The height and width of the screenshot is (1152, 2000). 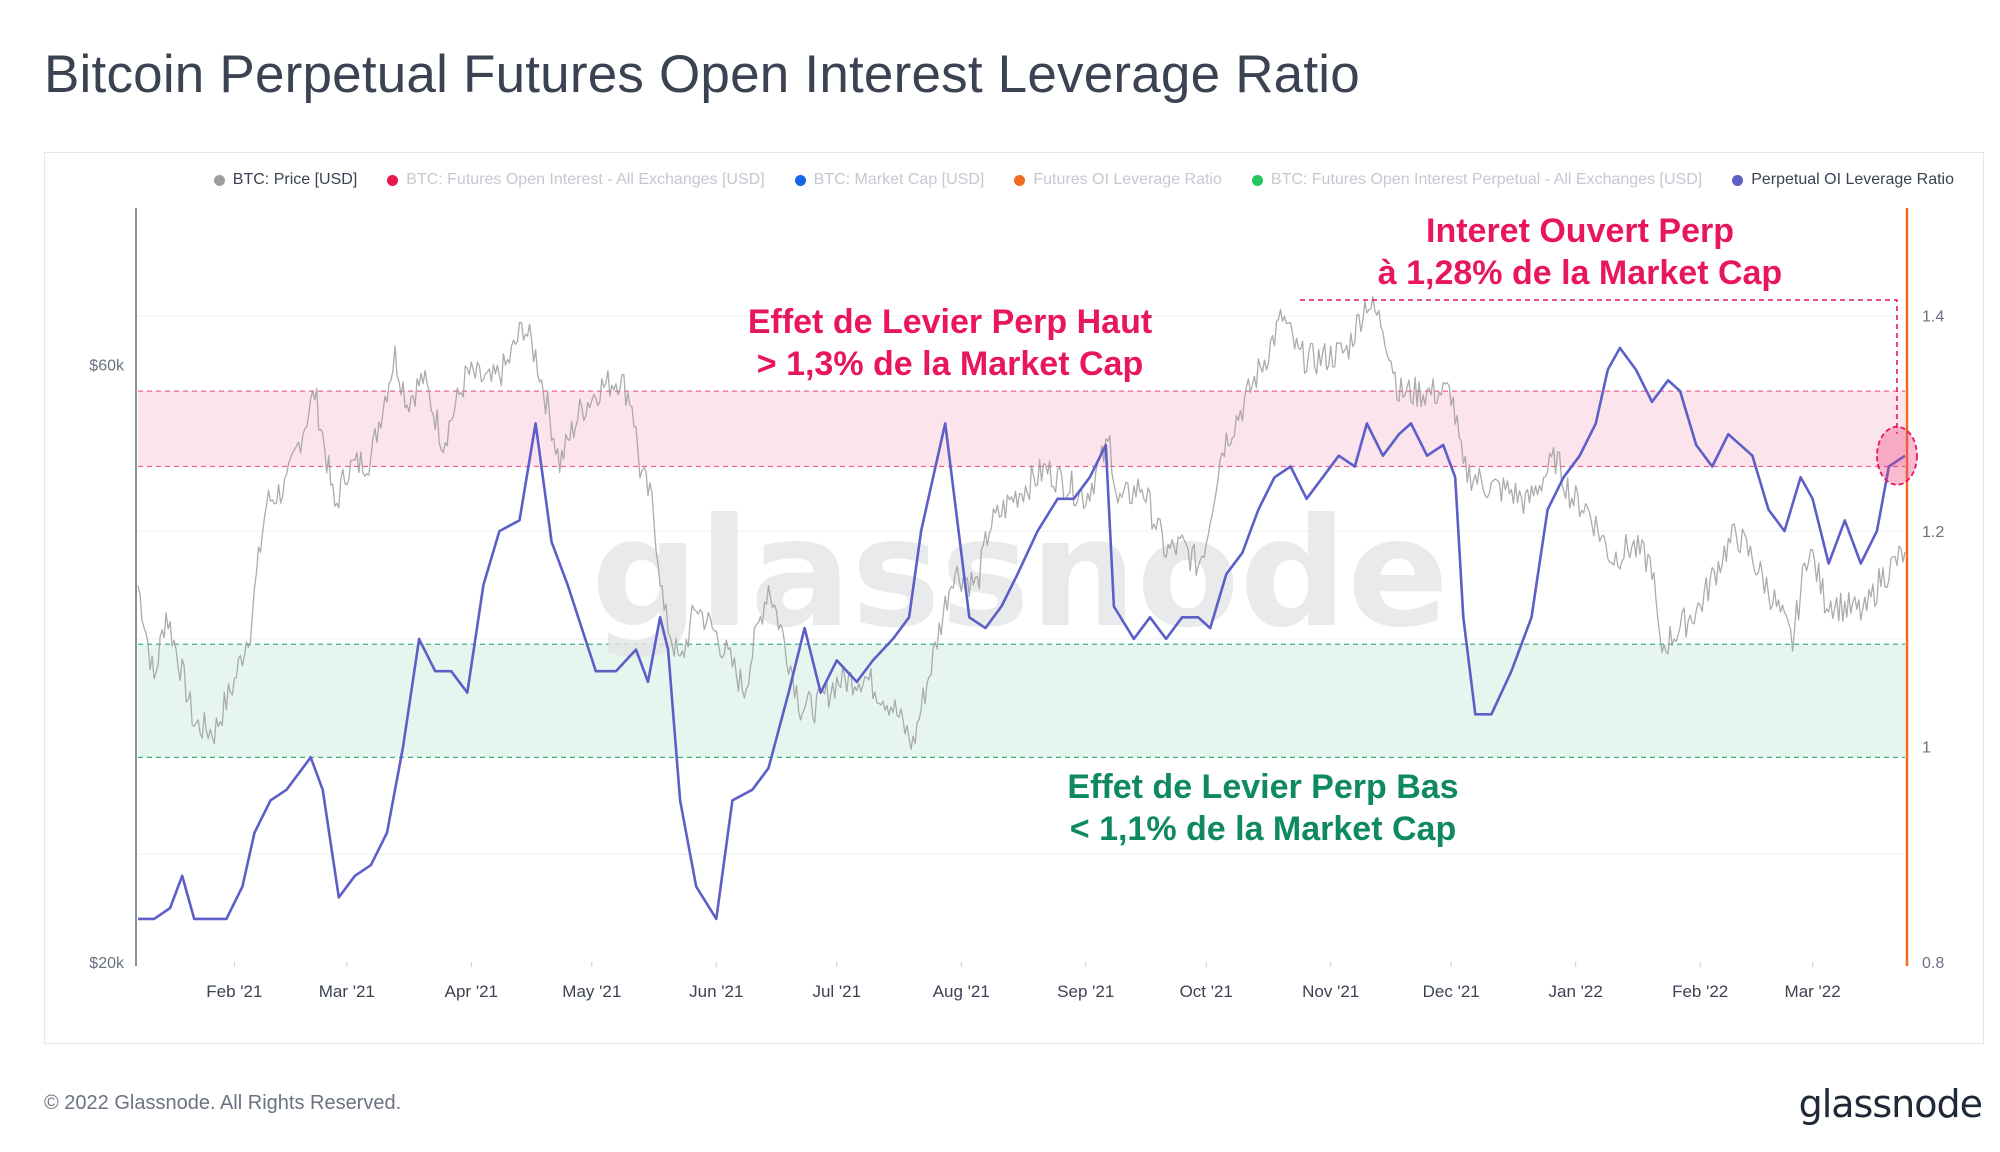 I want to click on legend-item-2: BTC: Market Cap [USD], so click(x=889, y=180).